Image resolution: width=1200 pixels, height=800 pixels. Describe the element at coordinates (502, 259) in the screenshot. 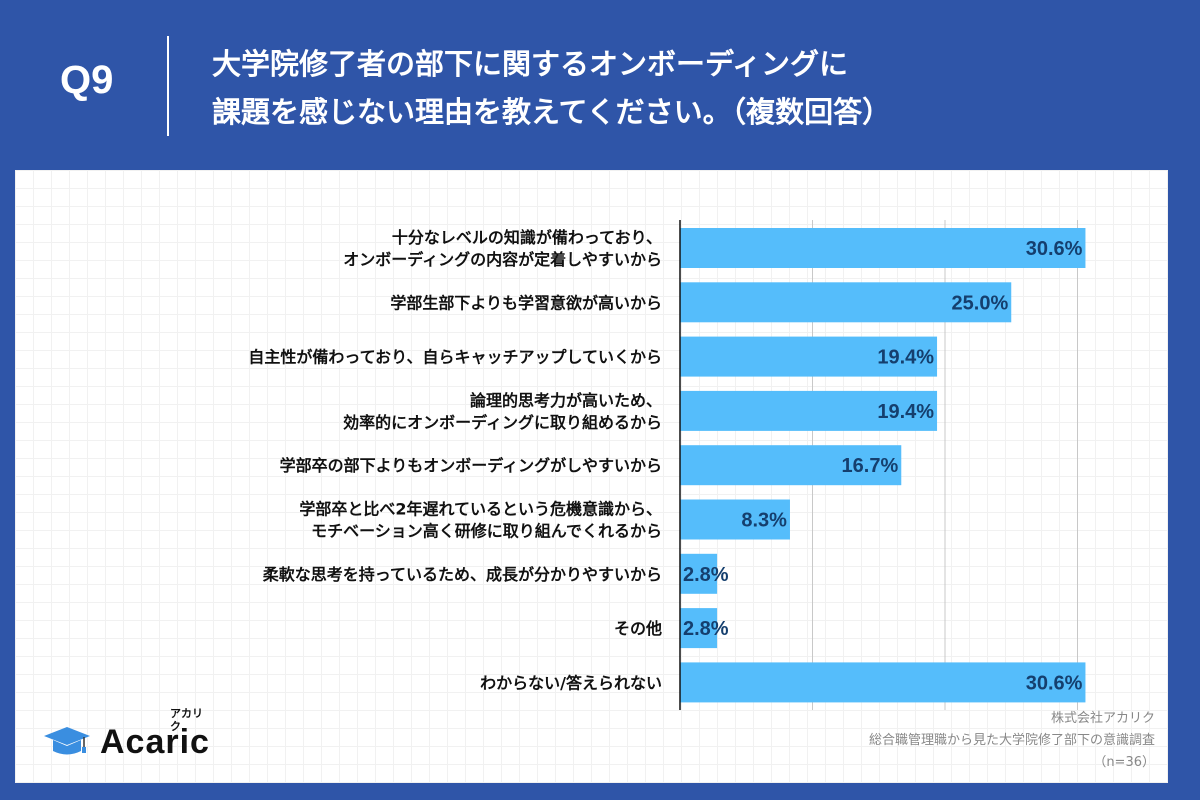

I see `category-label: オンボーディングの内容が定着しやすいから` at that location.